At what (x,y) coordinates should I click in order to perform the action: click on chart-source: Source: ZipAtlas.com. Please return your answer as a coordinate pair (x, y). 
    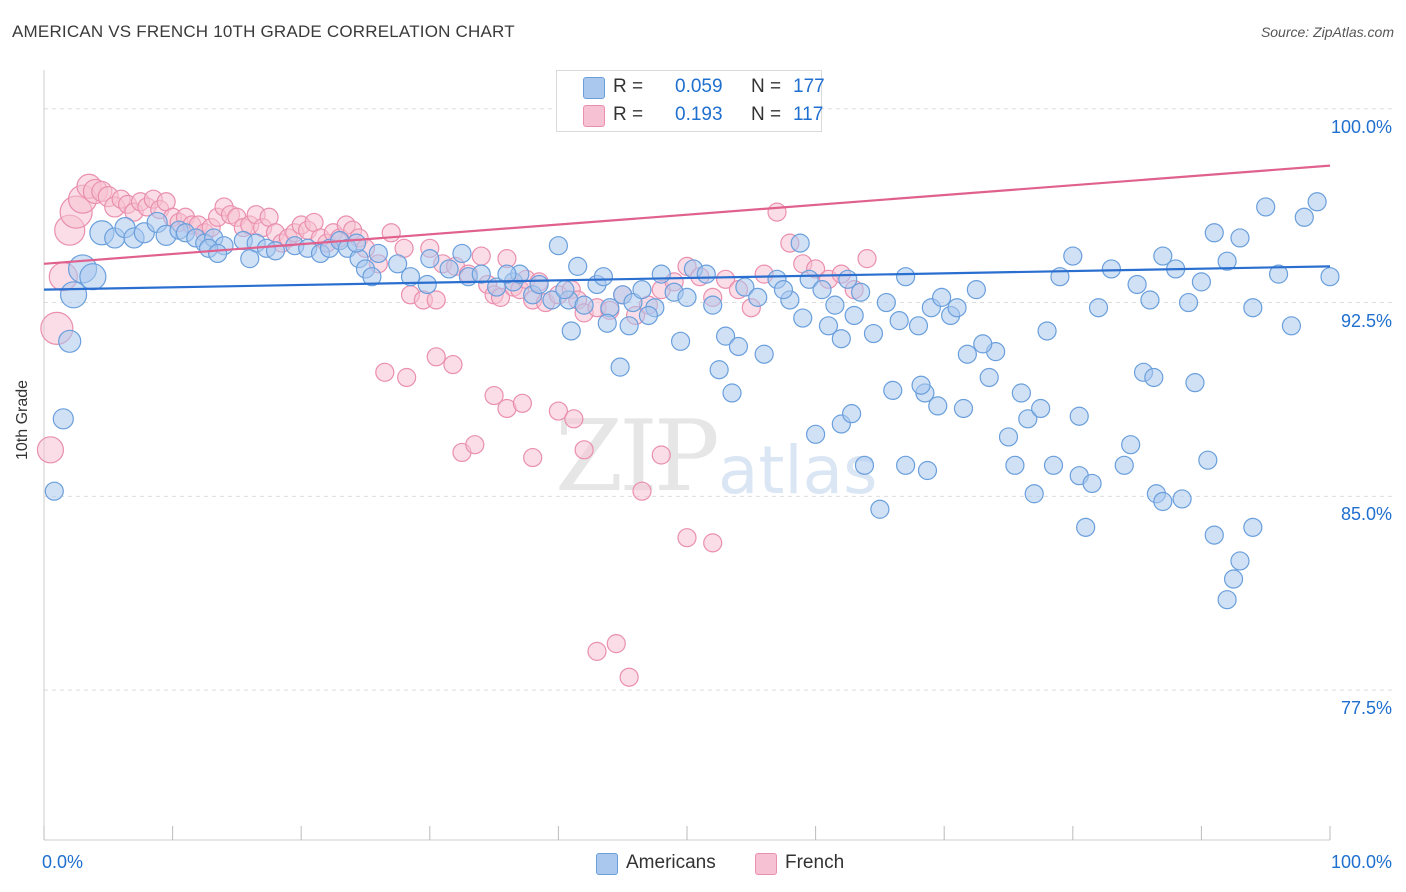
    Looking at the image, I should click on (1327, 32).